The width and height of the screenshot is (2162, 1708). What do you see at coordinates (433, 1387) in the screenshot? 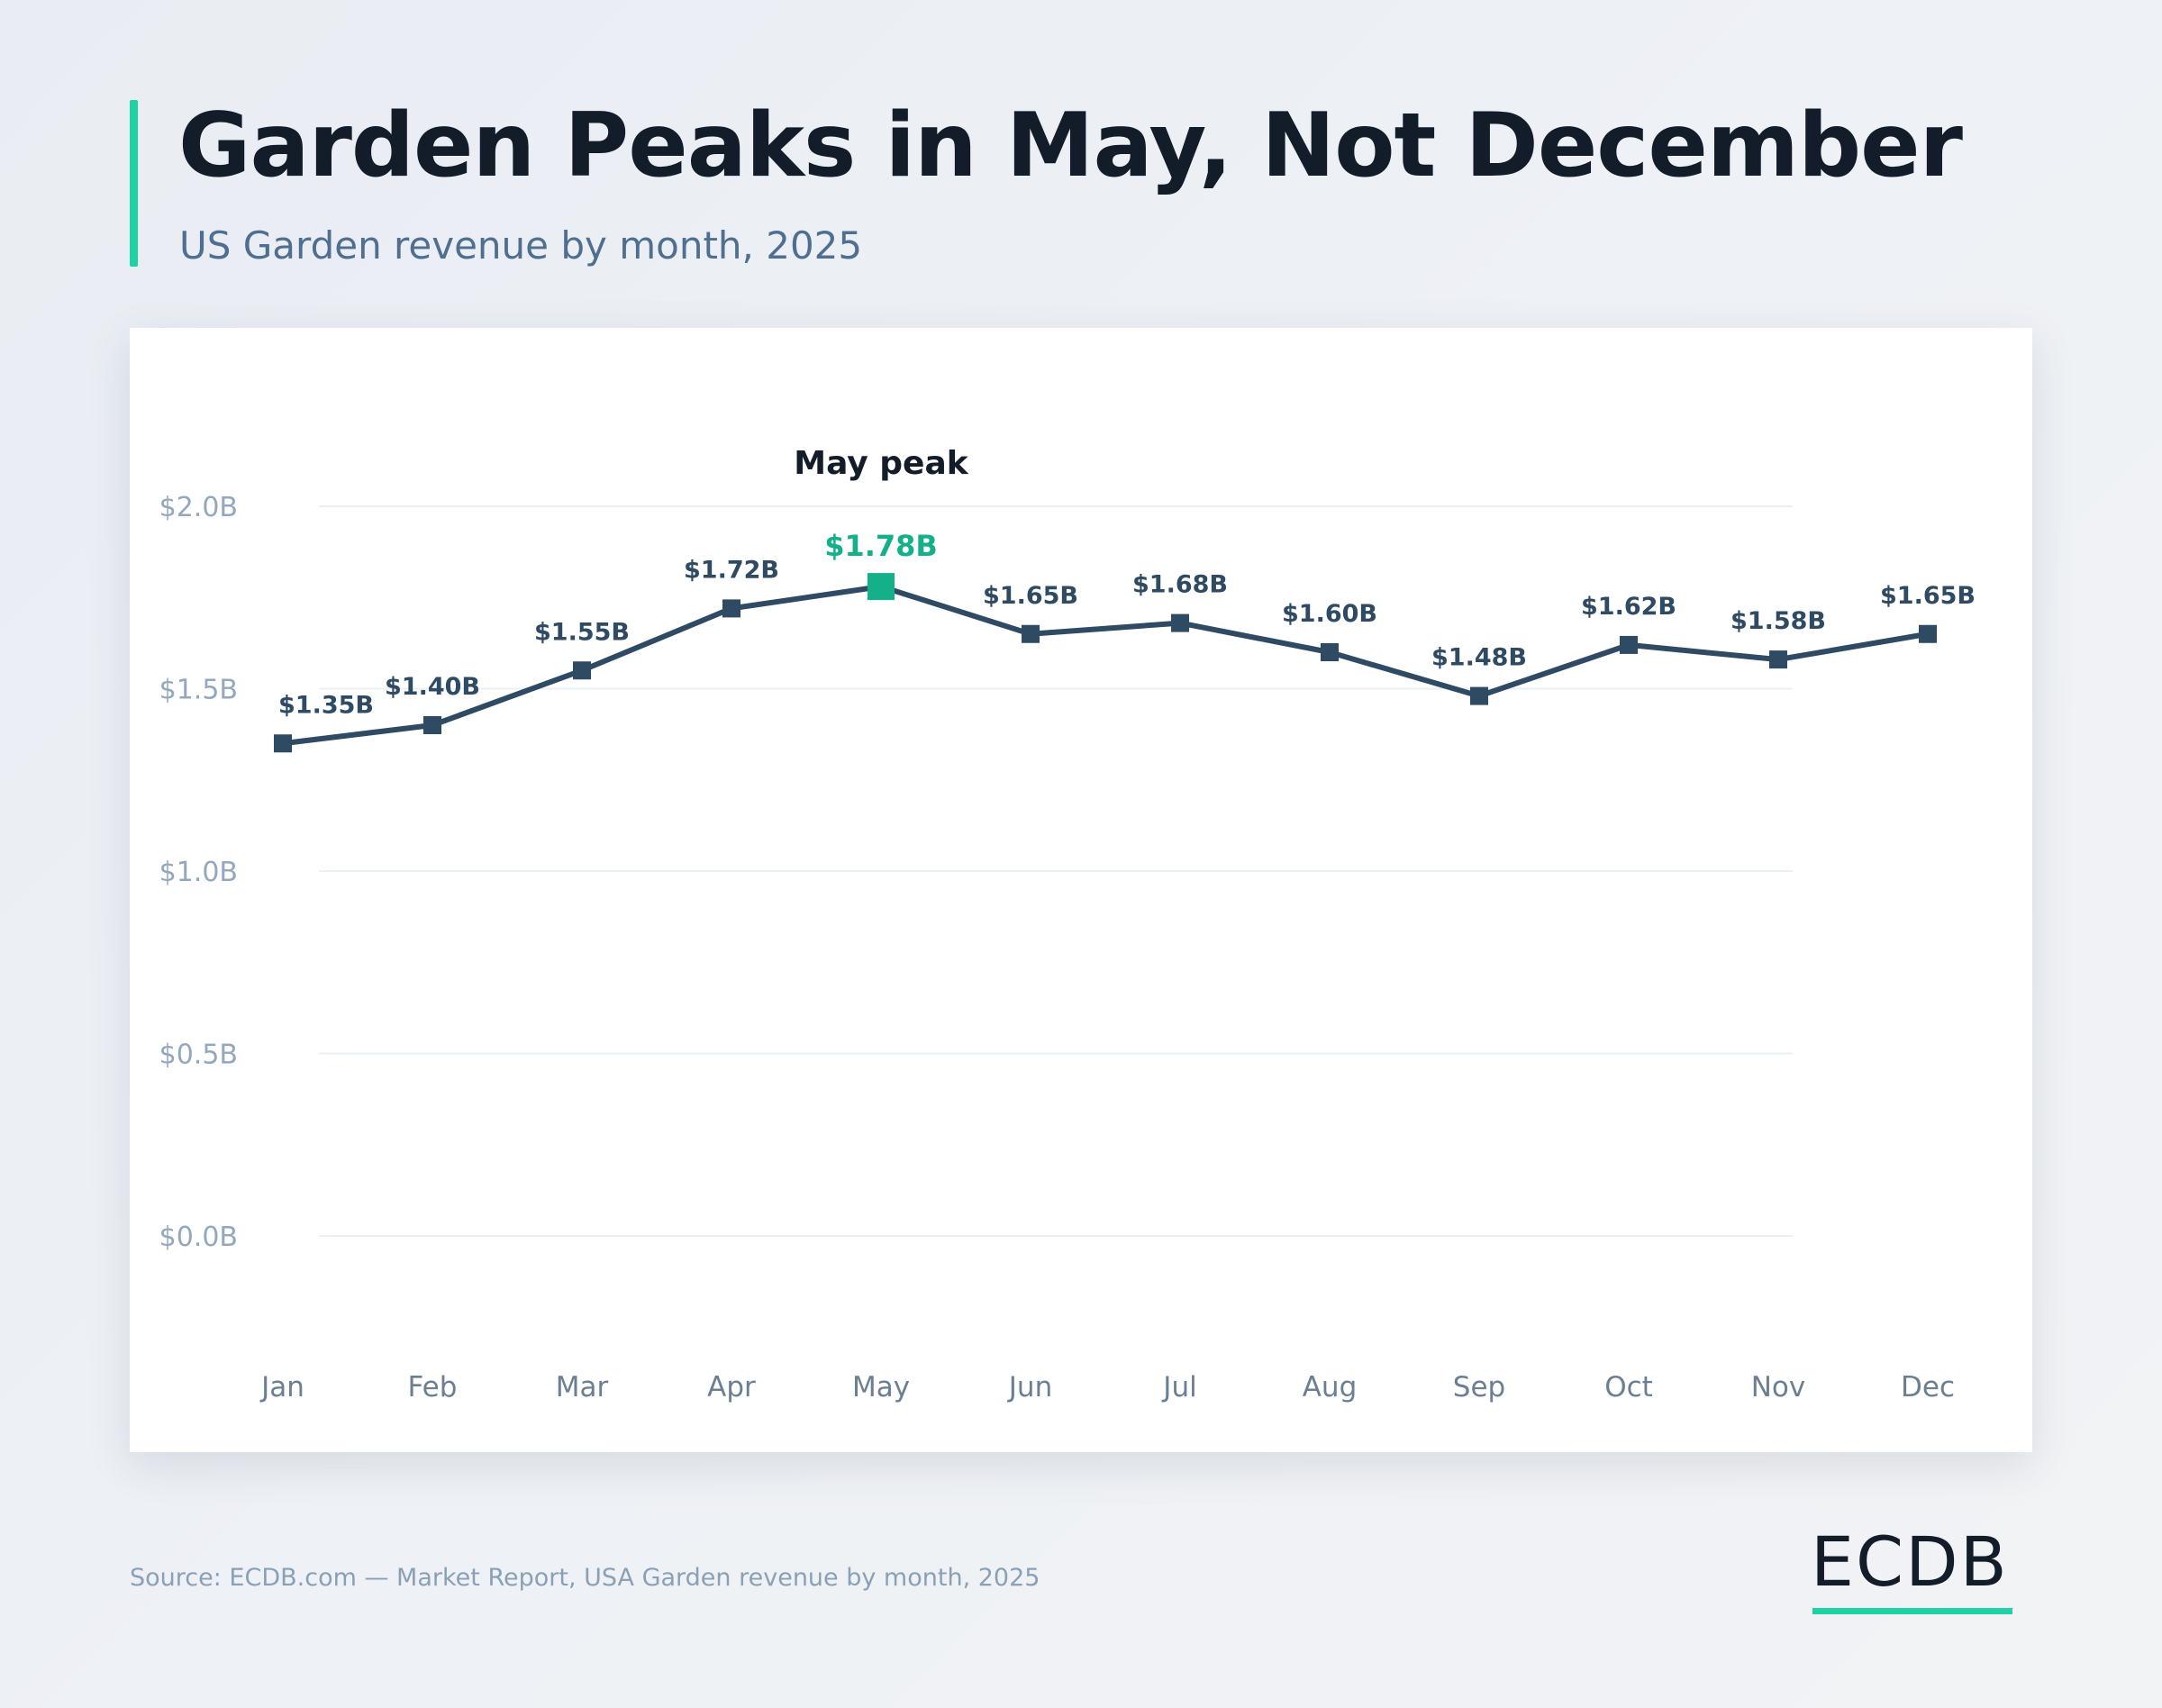
I see `x-tick-label: Feb` at bounding box center [433, 1387].